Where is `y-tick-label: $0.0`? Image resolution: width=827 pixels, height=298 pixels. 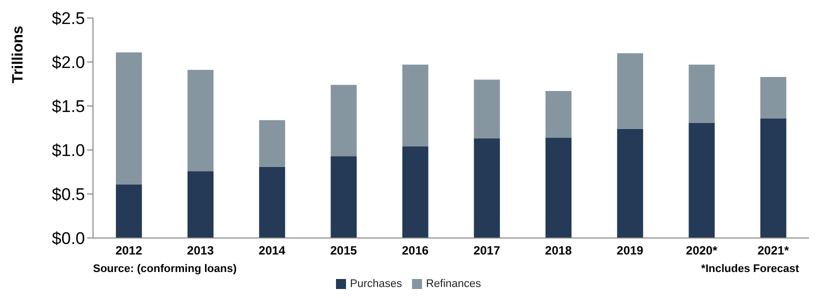
y-tick-label: $0.0 is located at coordinates (68, 238).